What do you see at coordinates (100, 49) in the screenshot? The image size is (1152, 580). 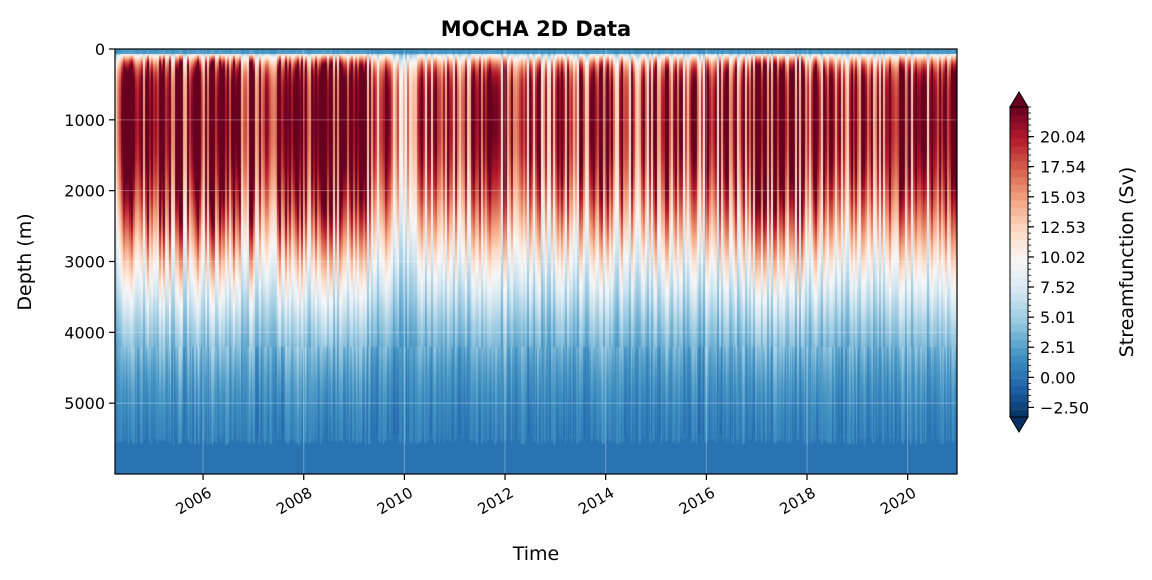 I see `y-tick-label: 0` at bounding box center [100, 49].